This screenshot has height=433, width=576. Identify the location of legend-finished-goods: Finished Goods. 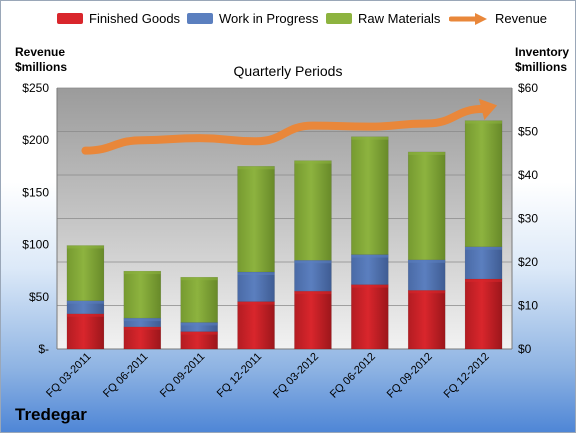
(118, 18).